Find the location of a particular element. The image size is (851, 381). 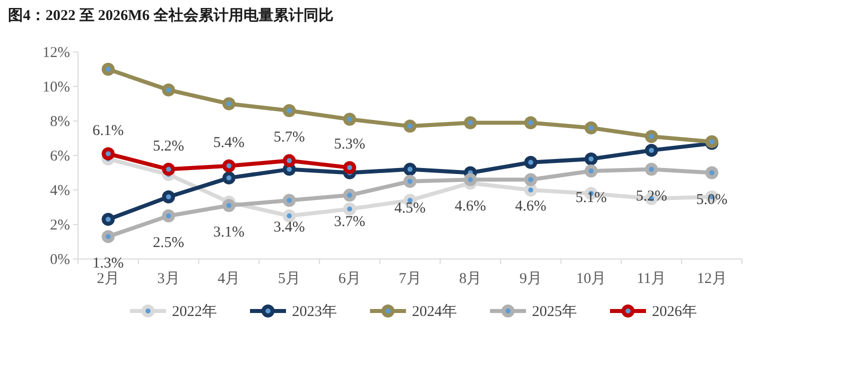

x-tick-label: 3月 is located at coordinates (168, 279).